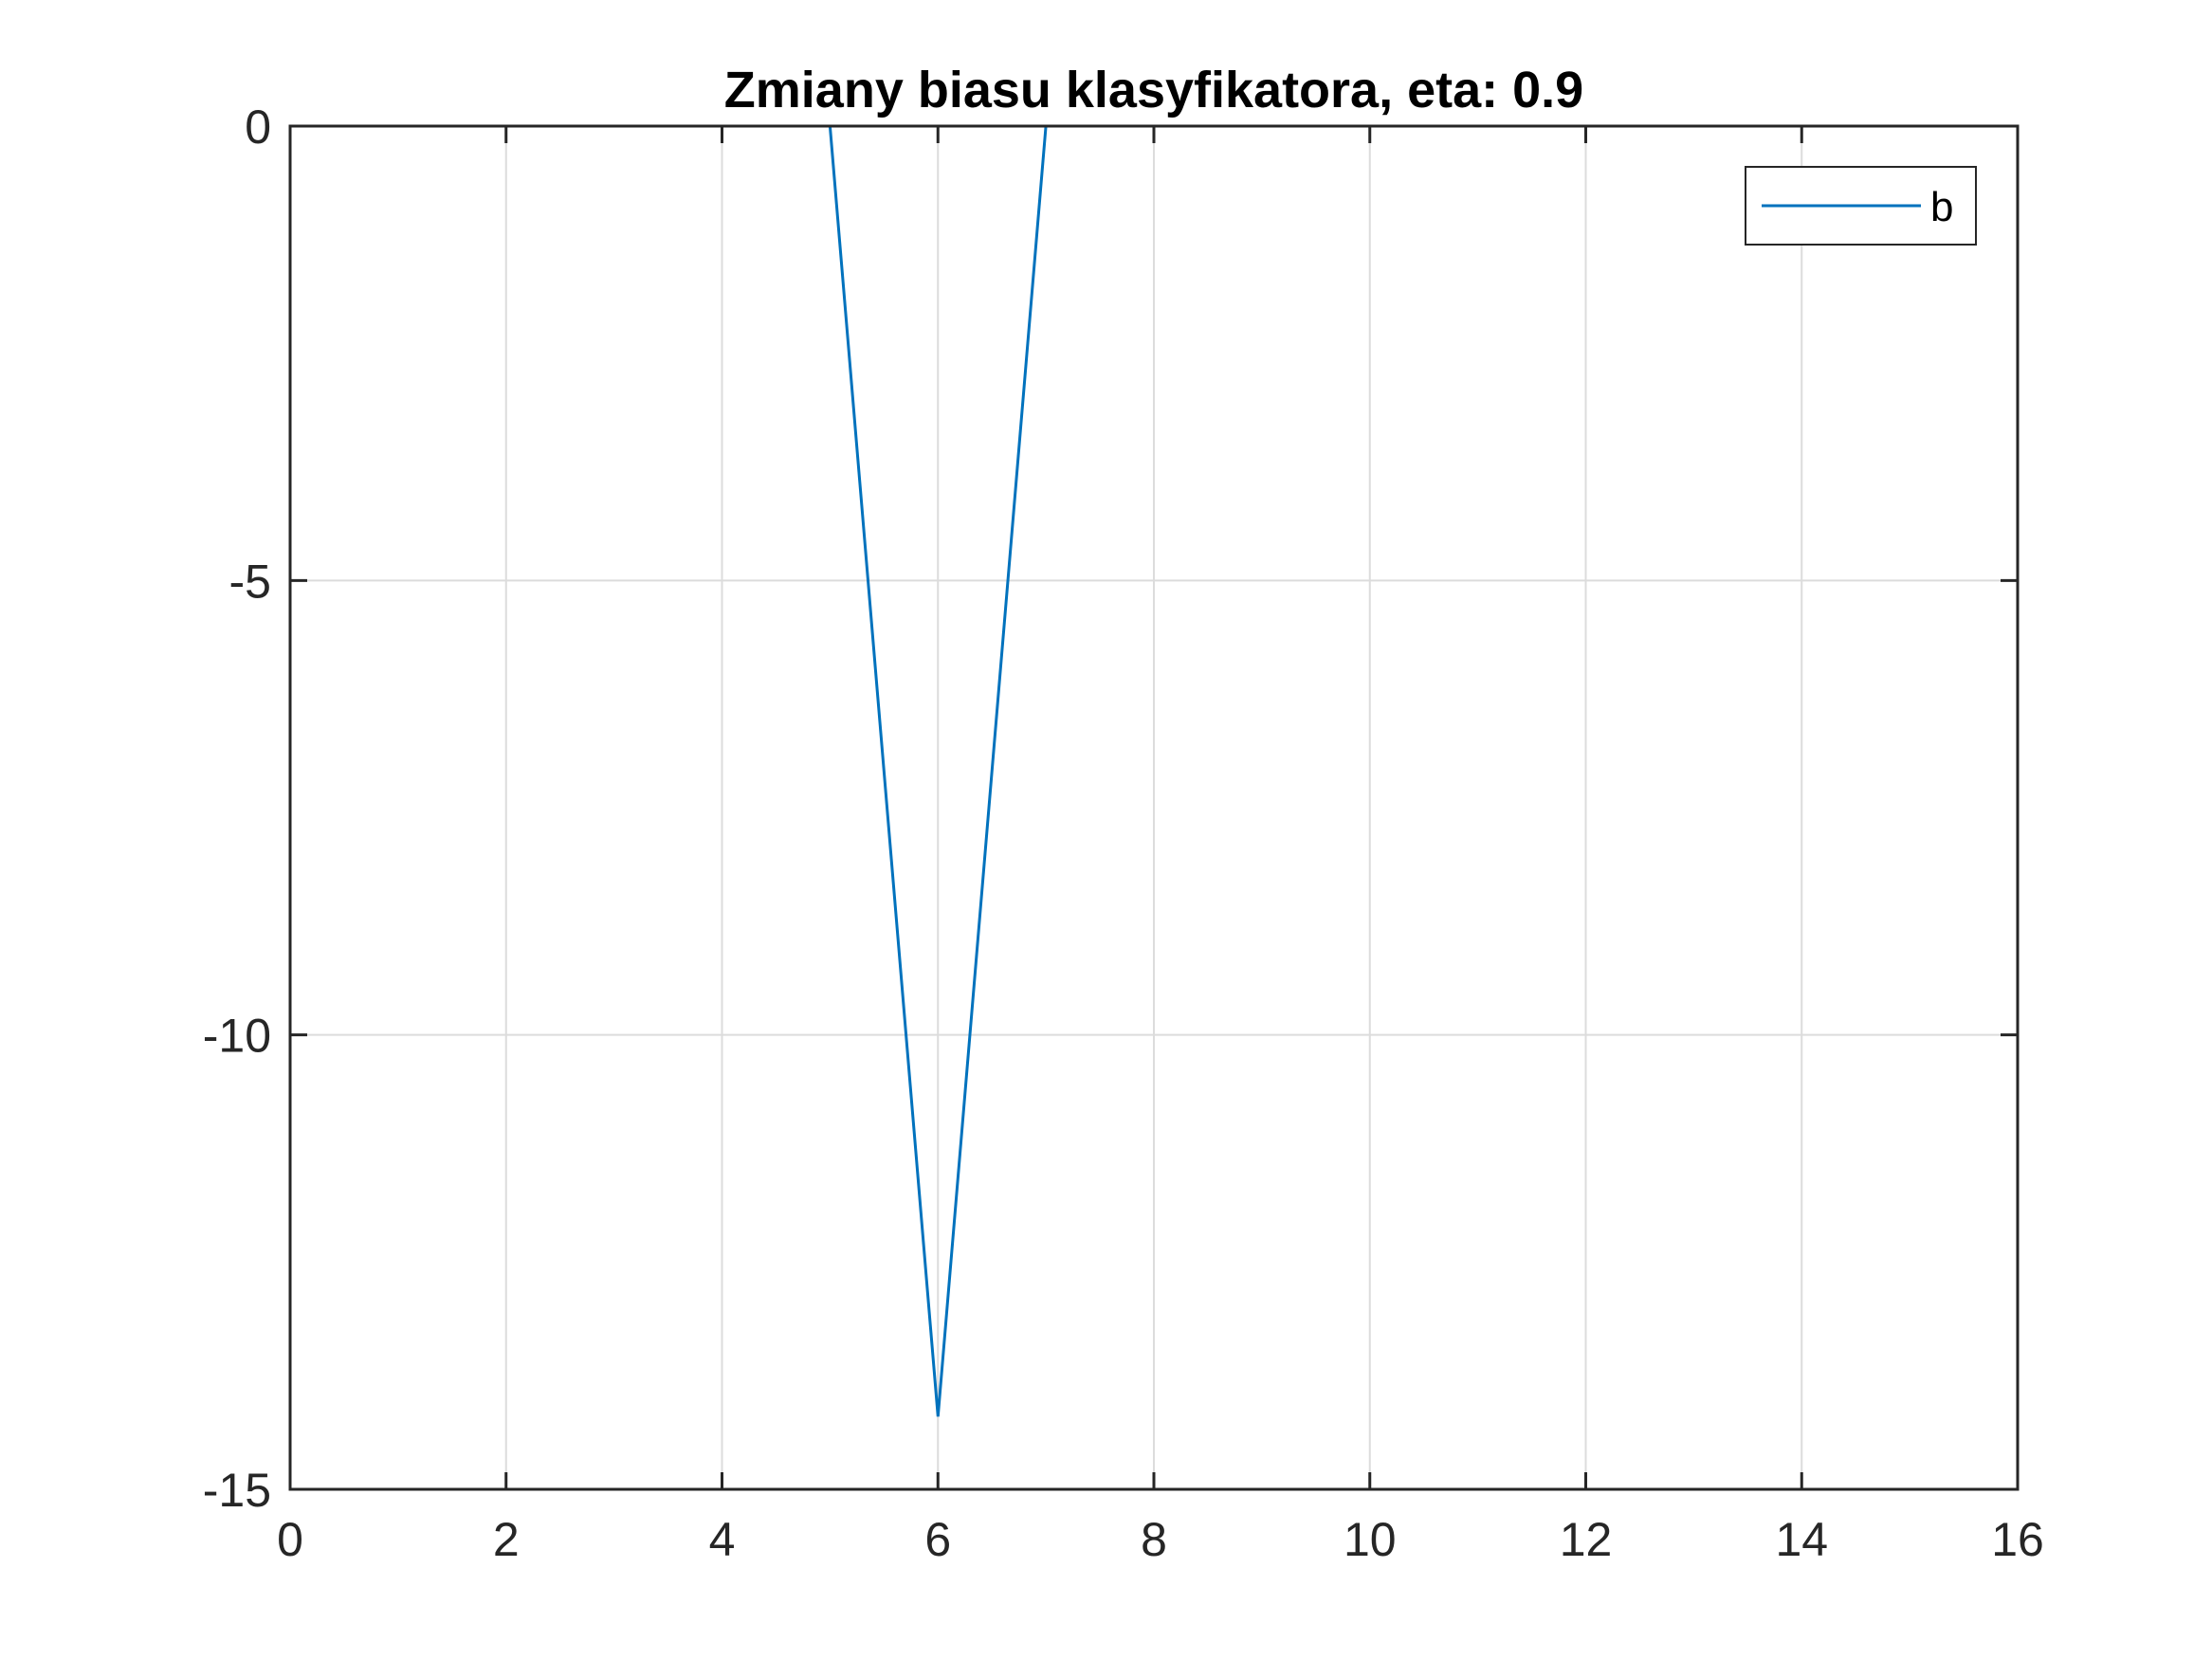 Image resolution: width=2212 pixels, height=1659 pixels. I want to click on x-tick-label: 6, so click(937, 1539).